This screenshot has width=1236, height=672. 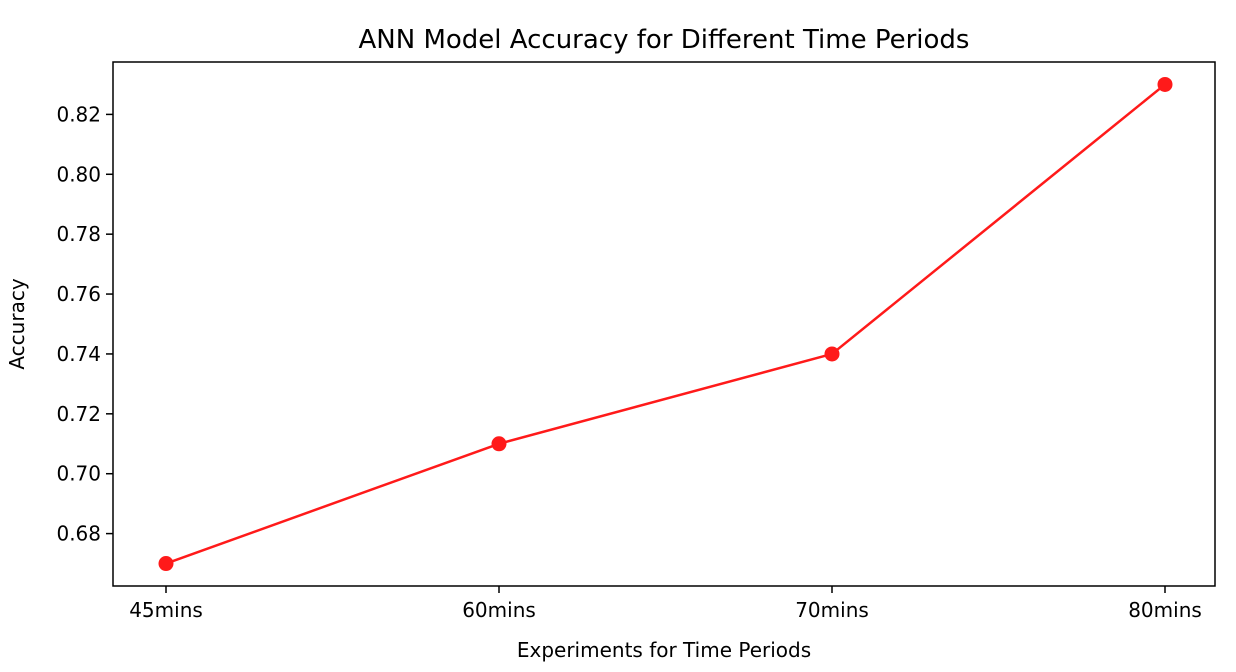 What do you see at coordinates (78, 534) in the screenshot?
I see `y-tick-label: 0.68` at bounding box center [78, 534].